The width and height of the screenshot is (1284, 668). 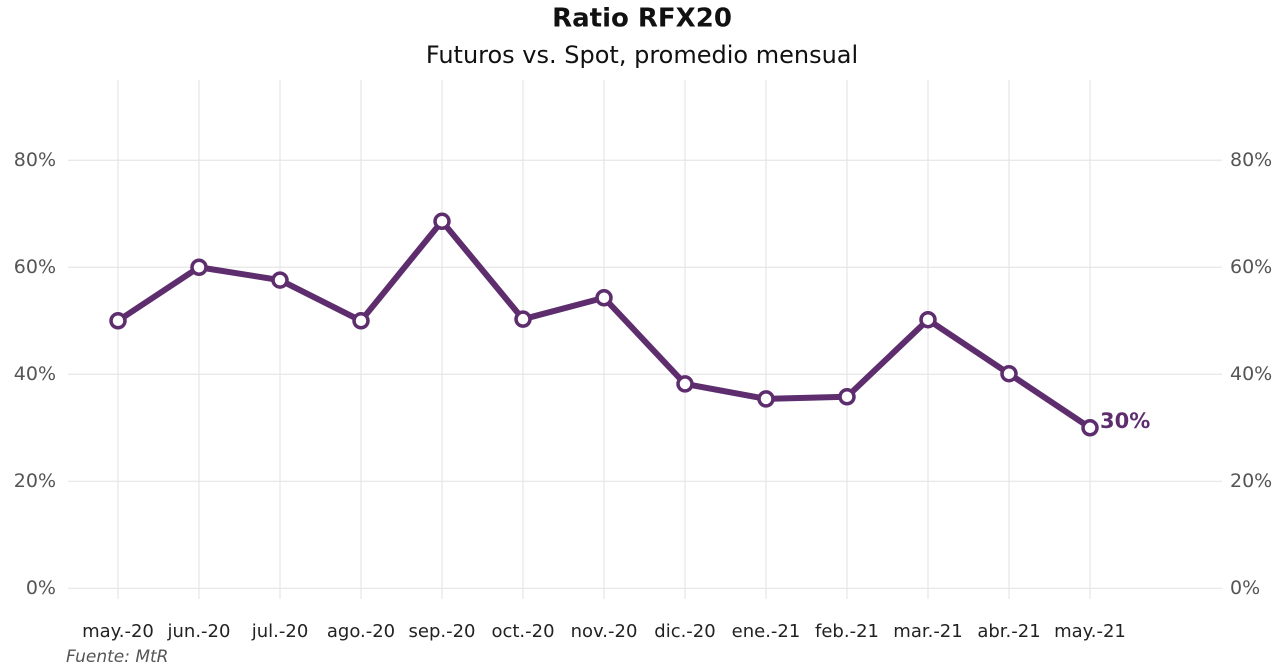 I want to click on x-tick-label: sep.-20, so click(x=442, y=631).